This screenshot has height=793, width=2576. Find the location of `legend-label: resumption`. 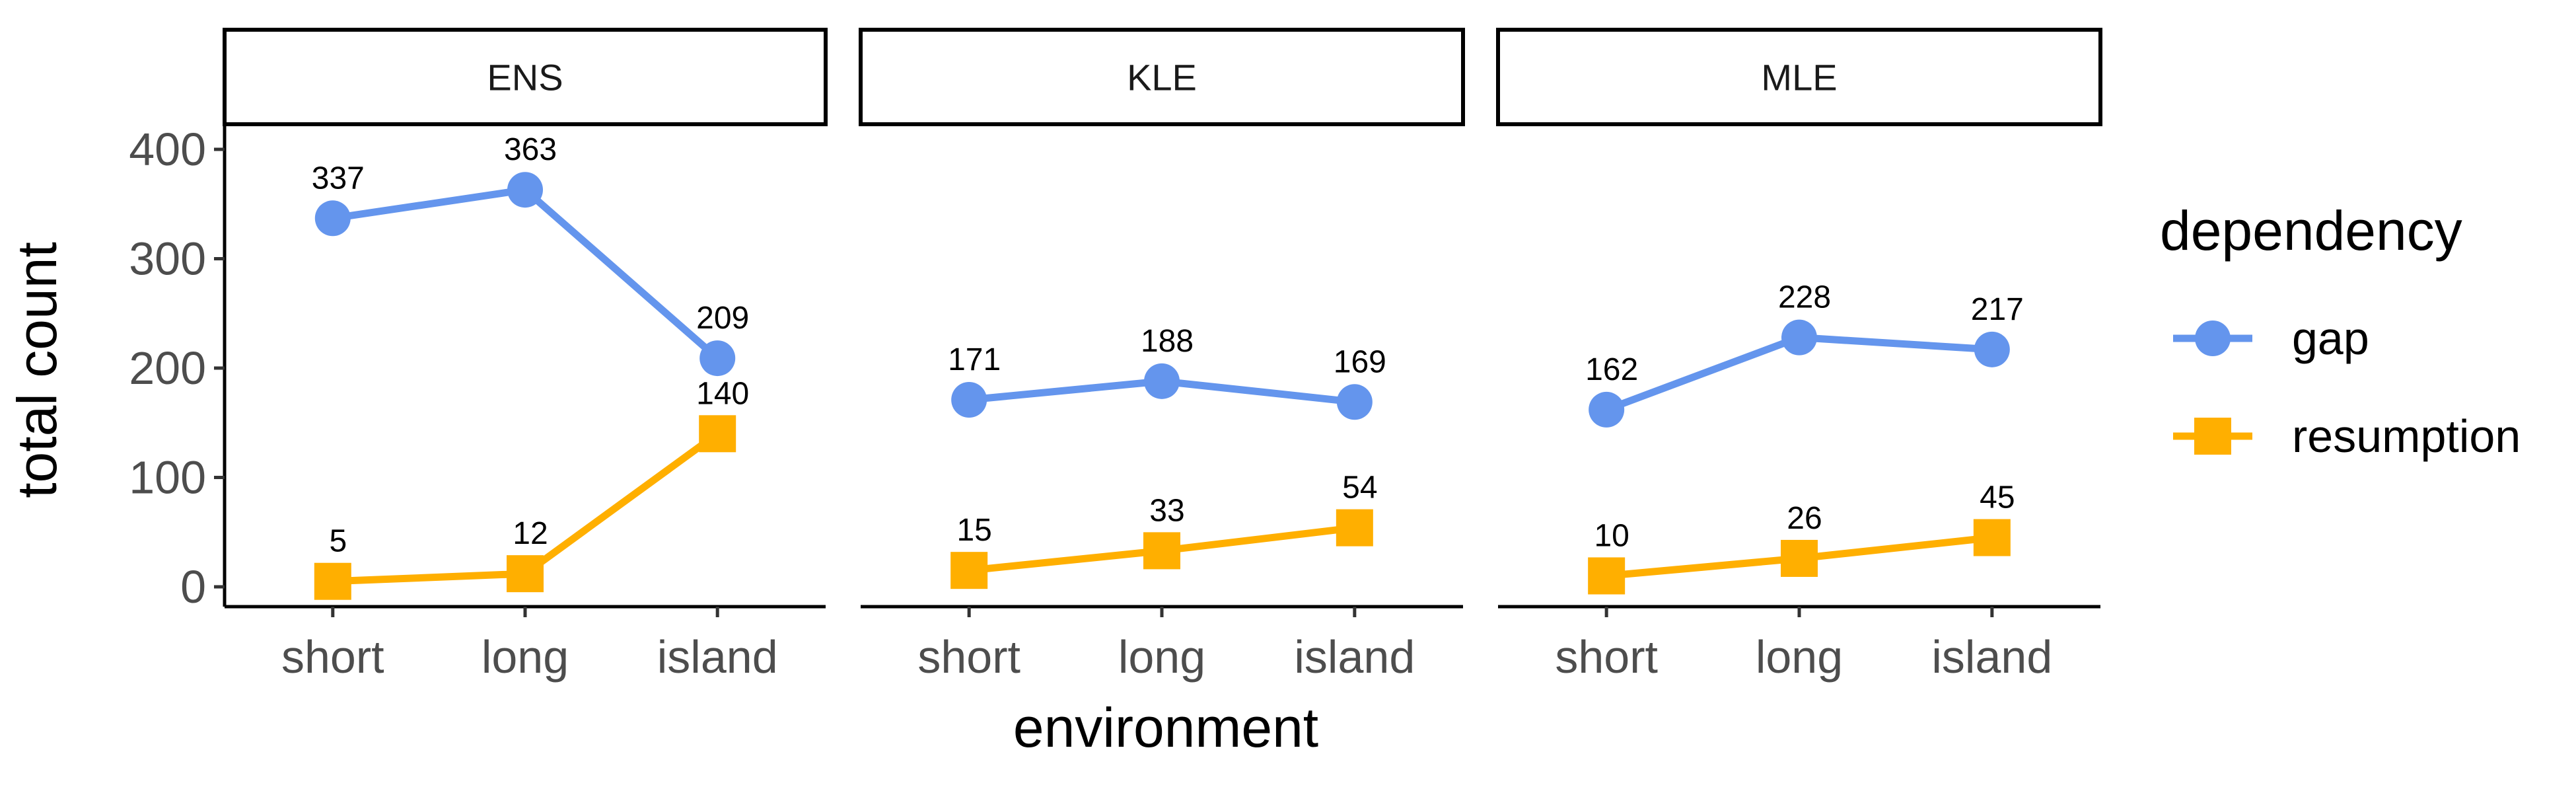

legend-label: resumption is located at coordinates (2407, 436).